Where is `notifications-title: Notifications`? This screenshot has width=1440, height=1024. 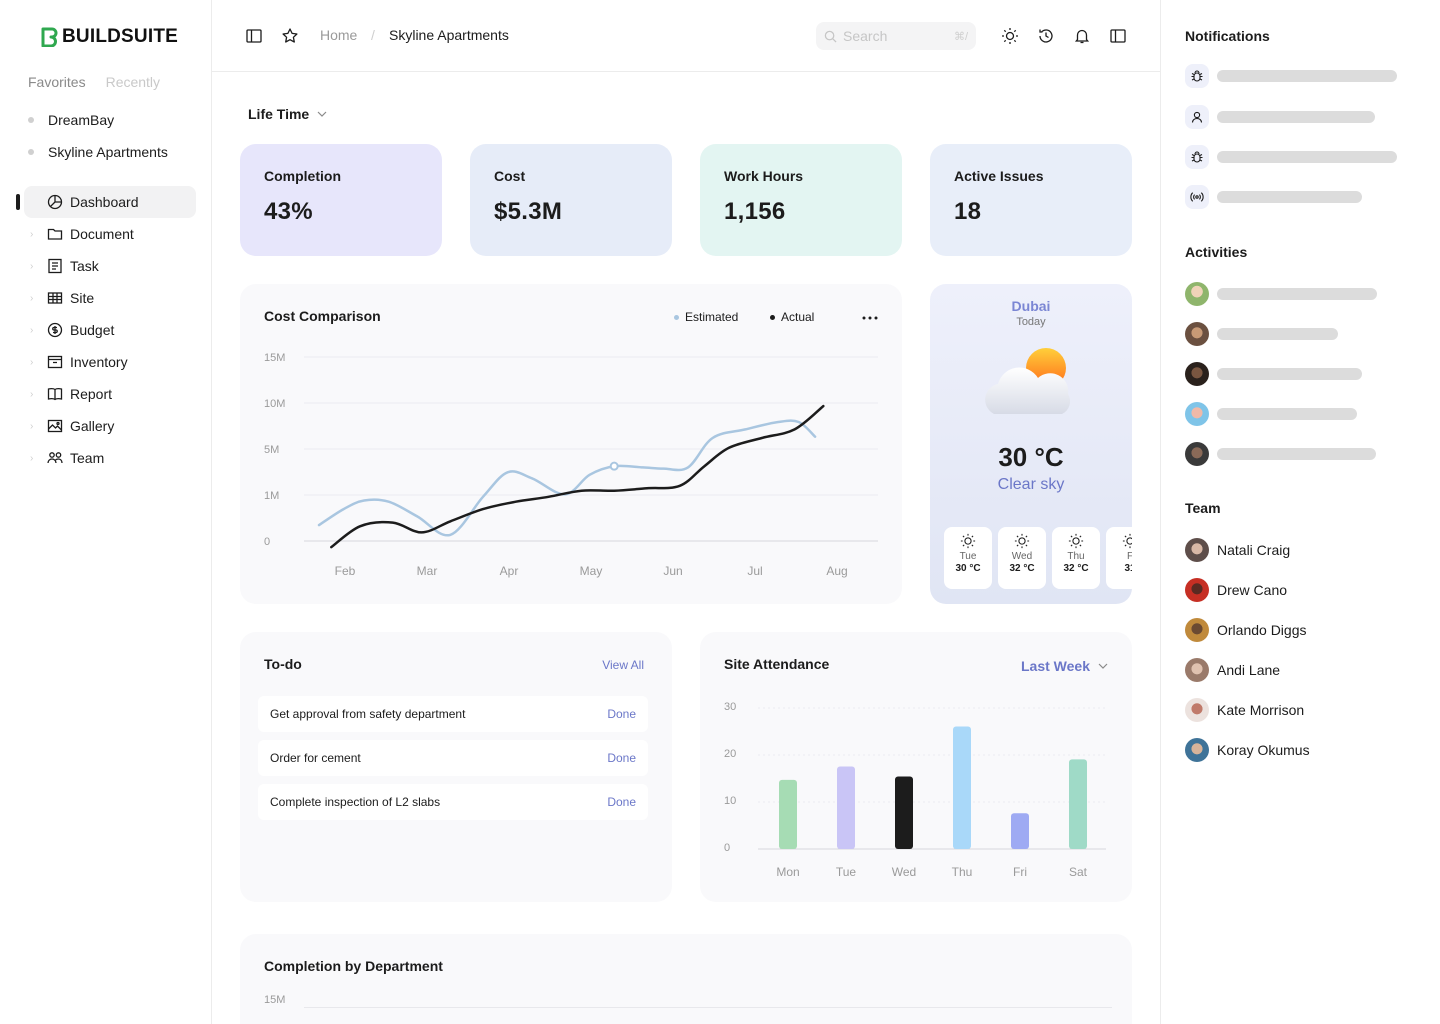 notifications-title: Notifications is located at coordinates (1227, 36).